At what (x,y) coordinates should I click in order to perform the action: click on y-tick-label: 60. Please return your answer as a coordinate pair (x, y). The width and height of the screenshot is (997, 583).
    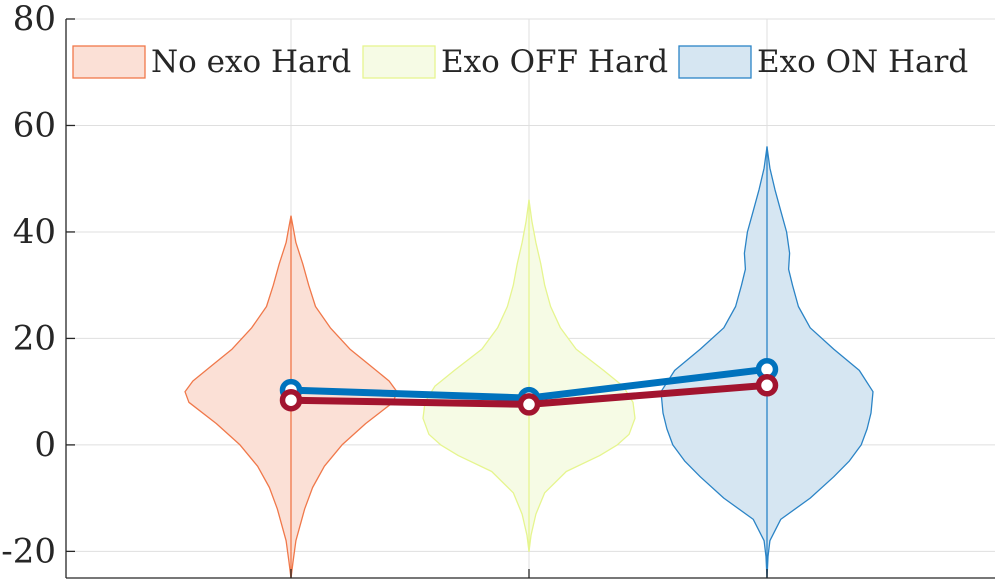
    Looking at the image, I should click on (34, 125).